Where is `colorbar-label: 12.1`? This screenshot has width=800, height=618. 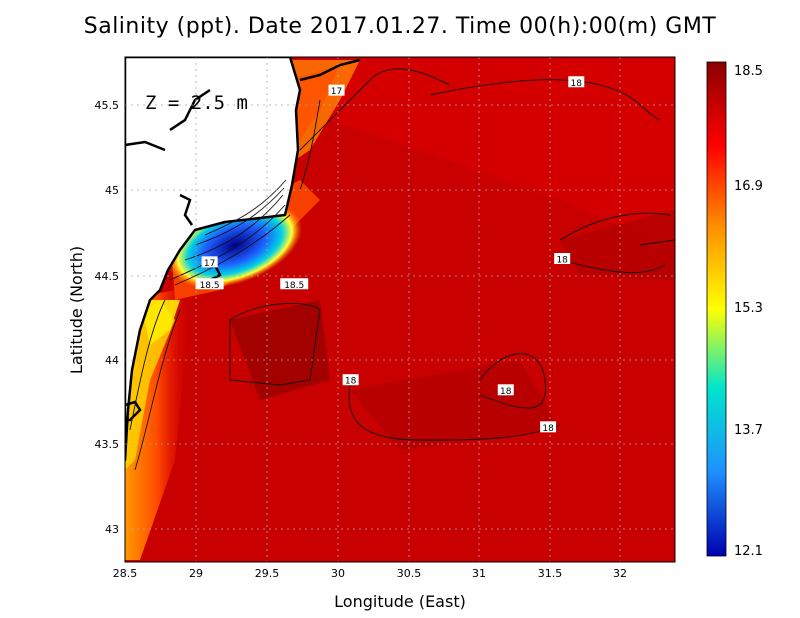 colorbar-label: 12.1 is located at coordinates (748, 551).